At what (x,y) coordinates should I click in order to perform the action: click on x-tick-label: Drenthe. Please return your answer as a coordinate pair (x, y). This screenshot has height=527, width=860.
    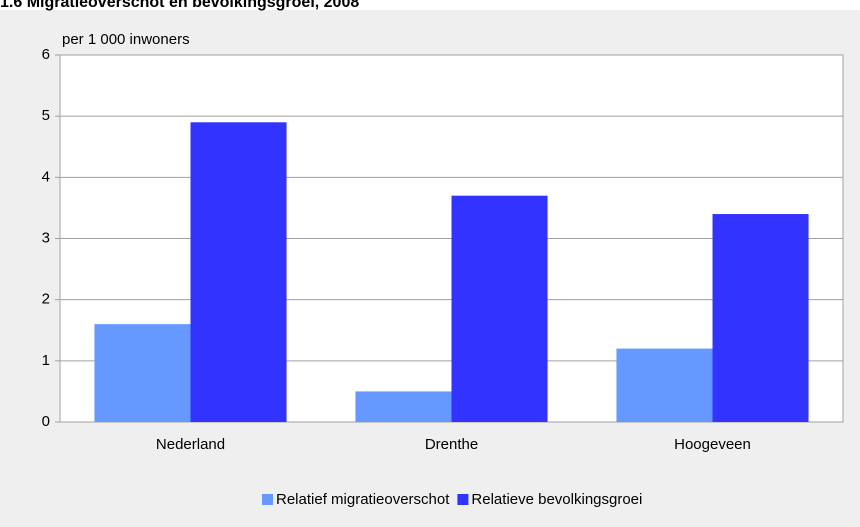
    Looking at the image, I should click on (451, 444).